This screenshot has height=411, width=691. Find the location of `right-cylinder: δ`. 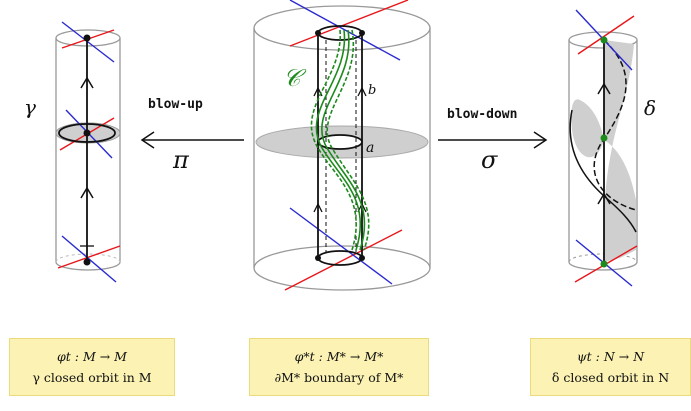

right-cylinder: δ is located at coordinates (612, 148).